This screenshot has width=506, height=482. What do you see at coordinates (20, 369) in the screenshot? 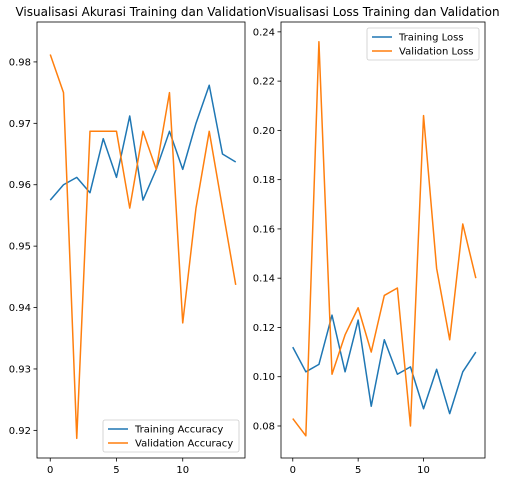
I see `y-tick-label: 0.93` at bounding box center [20, 369].